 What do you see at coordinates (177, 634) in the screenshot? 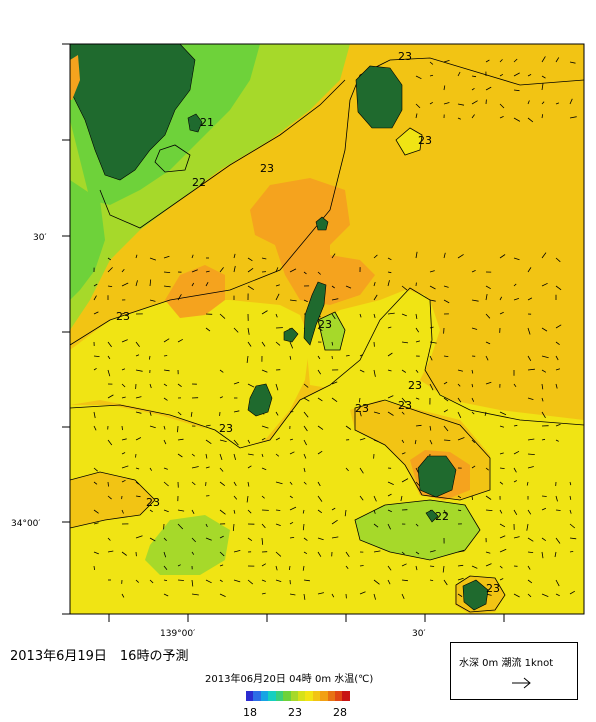
I see `lon-label-139: 139°00′` at bounding box center [177, 634].